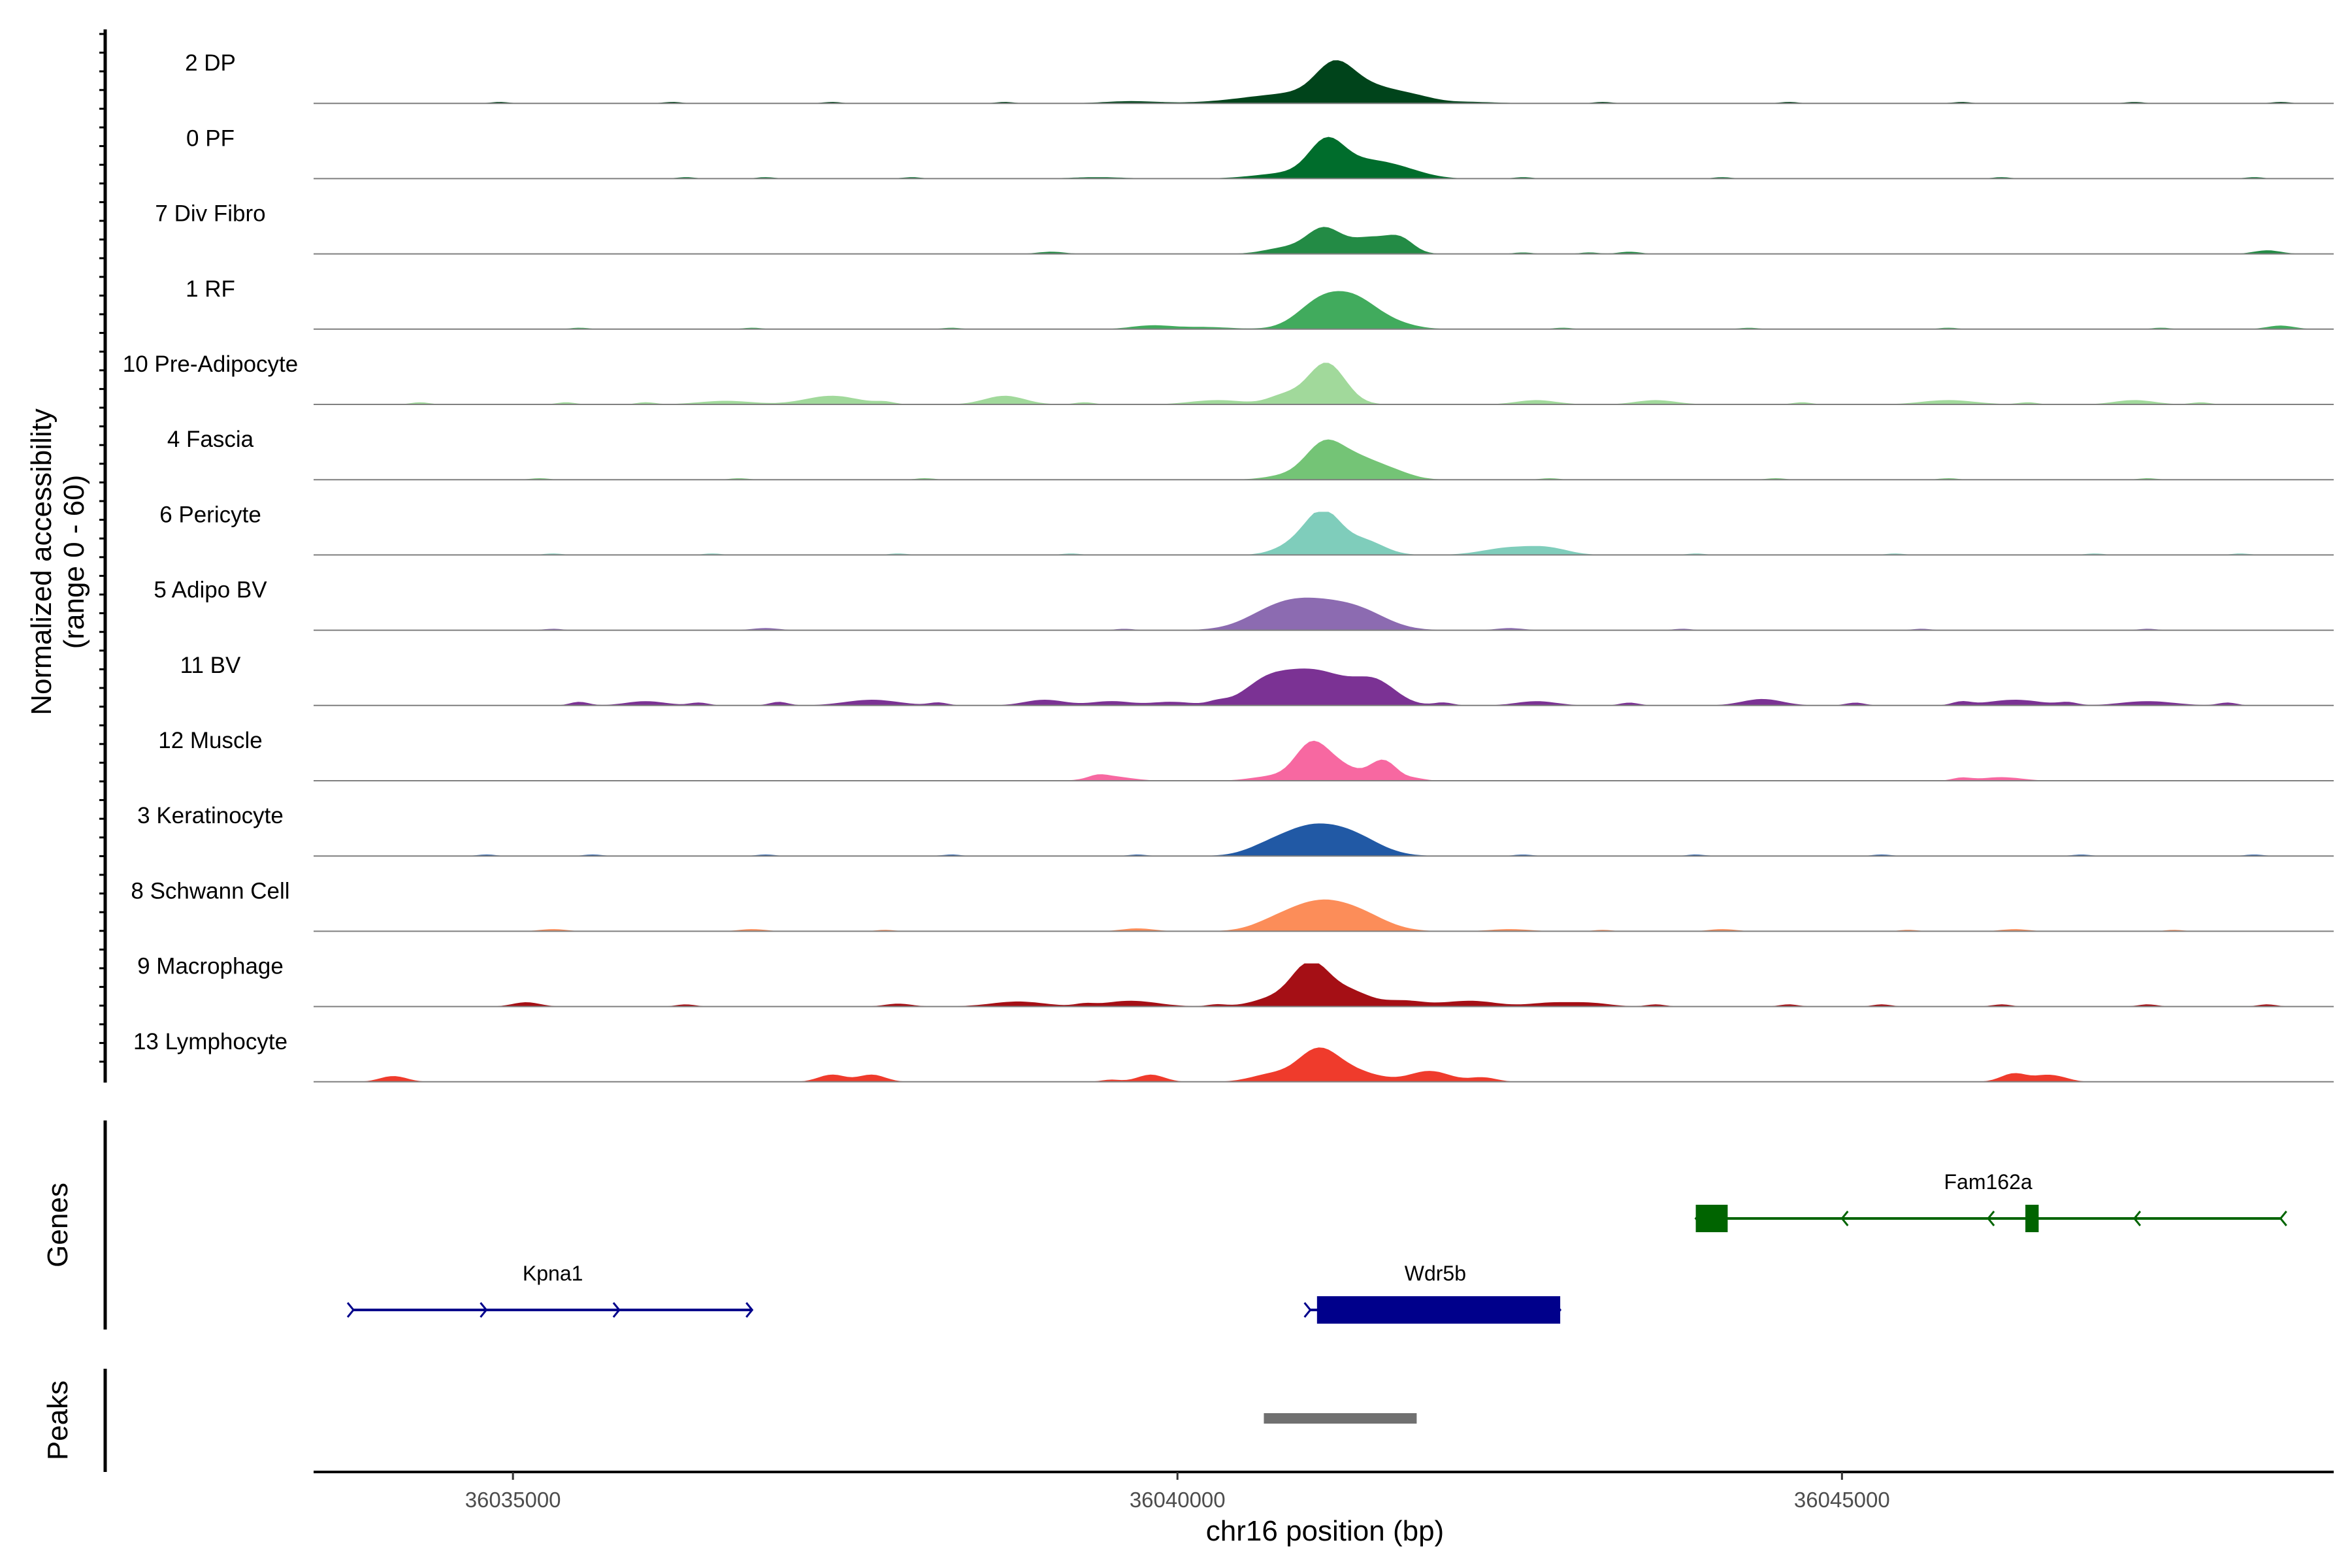  Describe the element at coordinates (210, 63) in the screenshot. I see `track-label: 2 DP` at that location.